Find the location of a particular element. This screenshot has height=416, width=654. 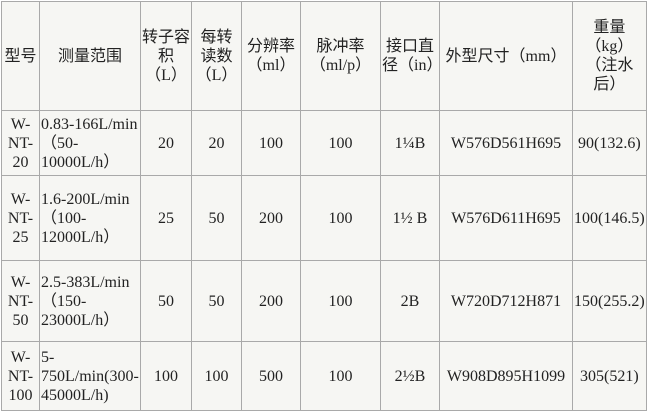

header-cell: 重量（kg）（注水后） is located at coordinates (609, 56).